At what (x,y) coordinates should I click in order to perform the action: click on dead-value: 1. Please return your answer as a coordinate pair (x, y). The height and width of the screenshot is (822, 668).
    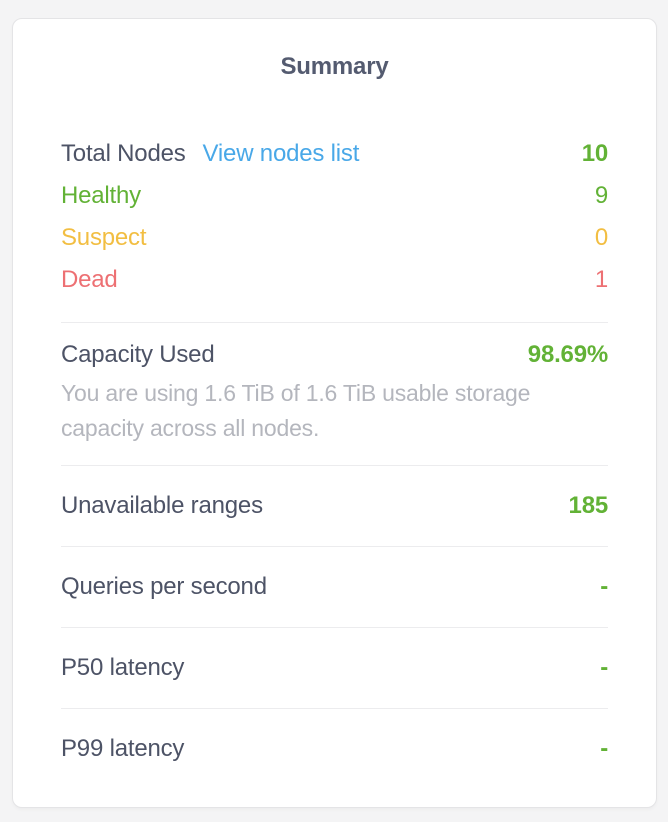
    Looking at the image, I should click on (601, 279).